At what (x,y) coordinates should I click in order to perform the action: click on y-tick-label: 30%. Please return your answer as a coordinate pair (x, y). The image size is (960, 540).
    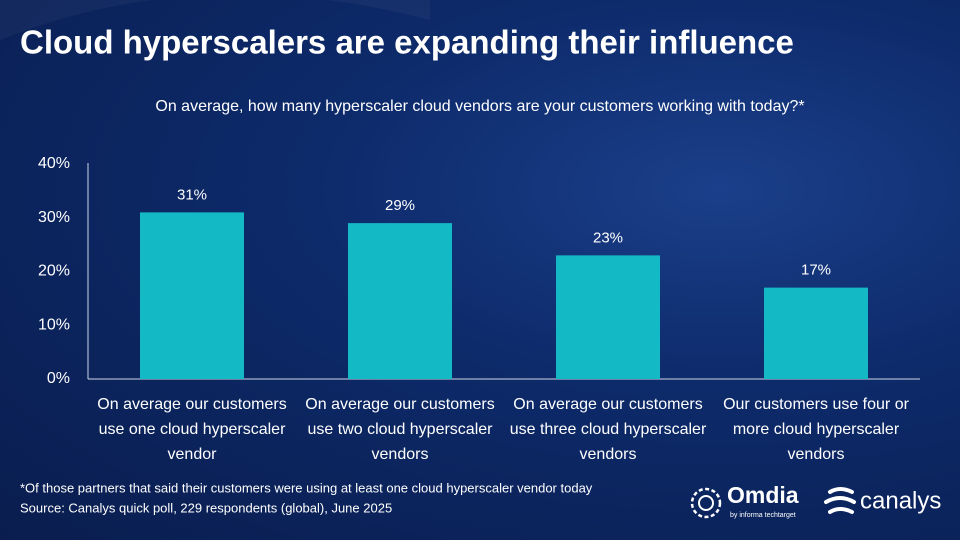
    Looking at the image, I should click on (54, 217).